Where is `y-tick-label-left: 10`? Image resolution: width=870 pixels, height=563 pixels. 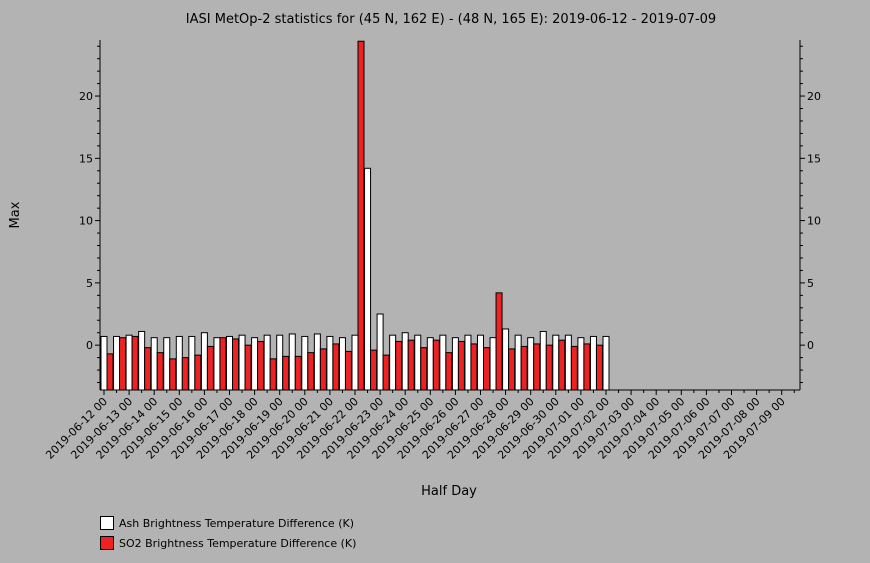 y-tick-label-left: 10 is located at coordinates (86, 221).